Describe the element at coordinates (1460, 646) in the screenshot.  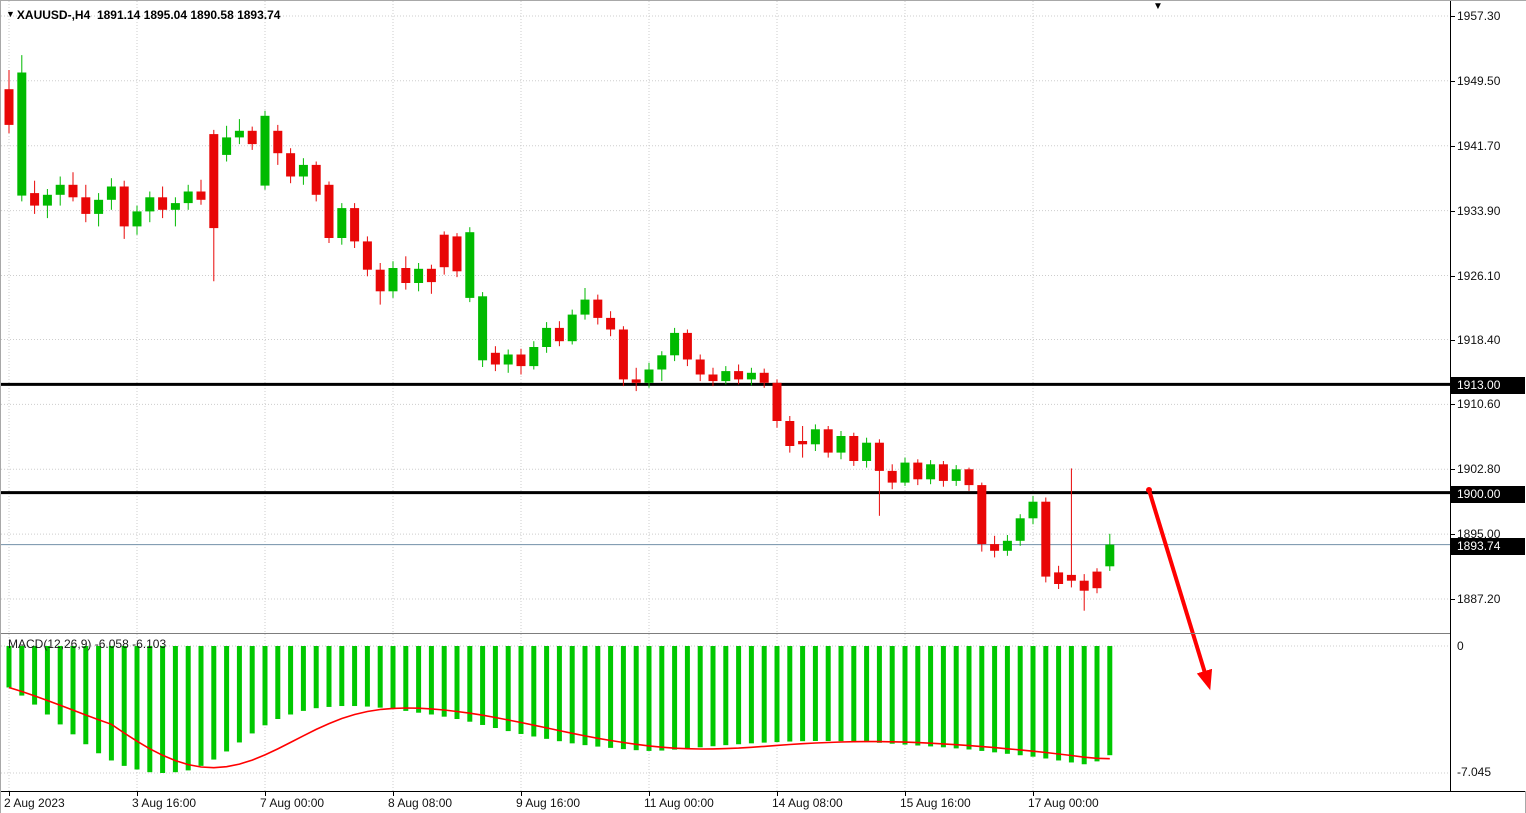
I see `macd-zero-label: 0` at that location.